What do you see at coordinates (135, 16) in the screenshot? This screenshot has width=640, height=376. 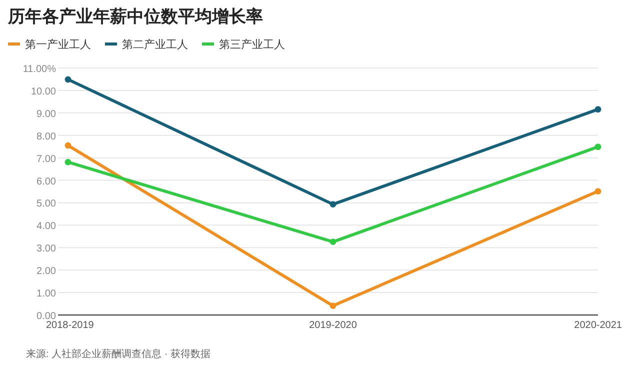 I see `chart-title: 历年各产业年薪中位数平均增长率` at bounding box center [135, 16].